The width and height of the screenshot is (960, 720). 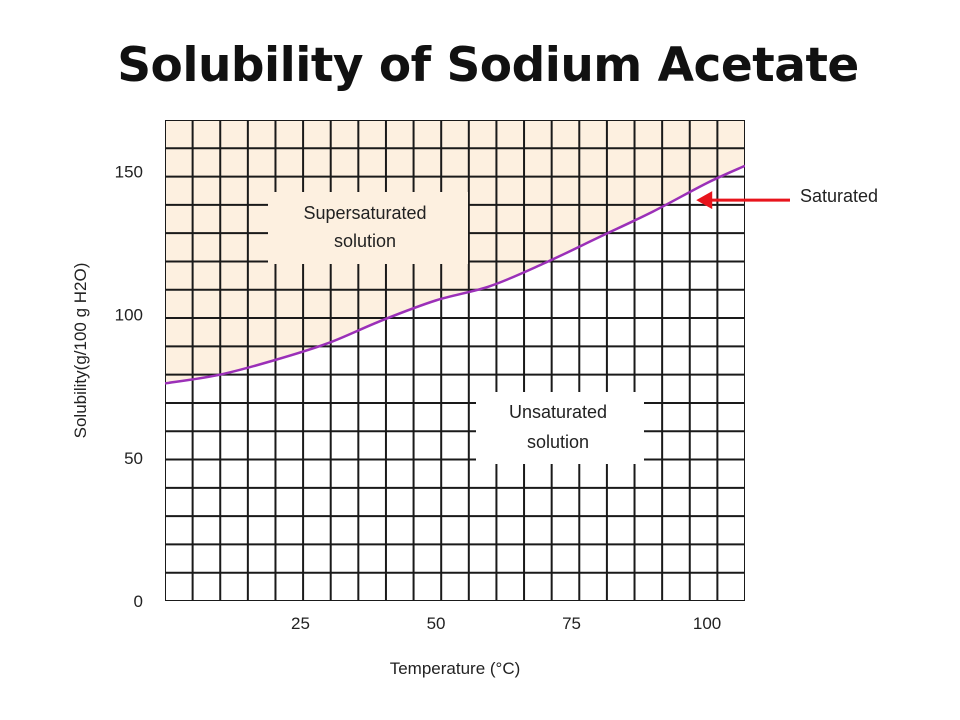 What do you see at coordinates (365, 241) in the screenshot?
I see `supersaturated-label: solution` at bounding box center [365, 241].